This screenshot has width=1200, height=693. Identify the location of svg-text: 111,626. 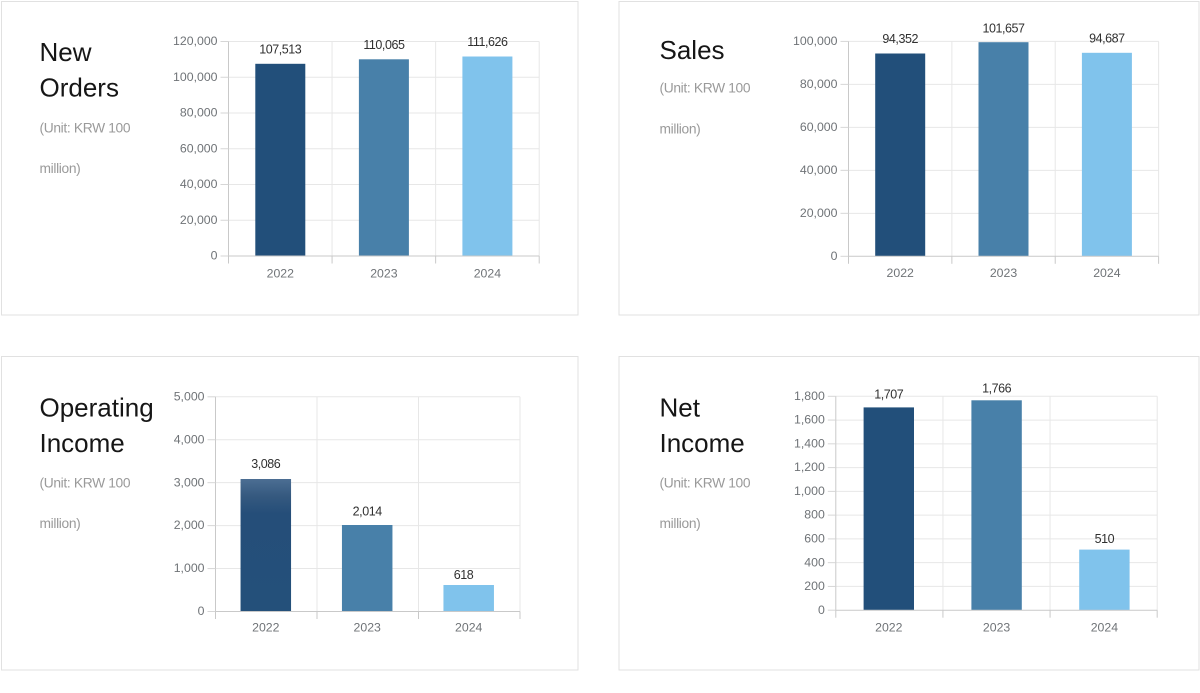
(487, 42).